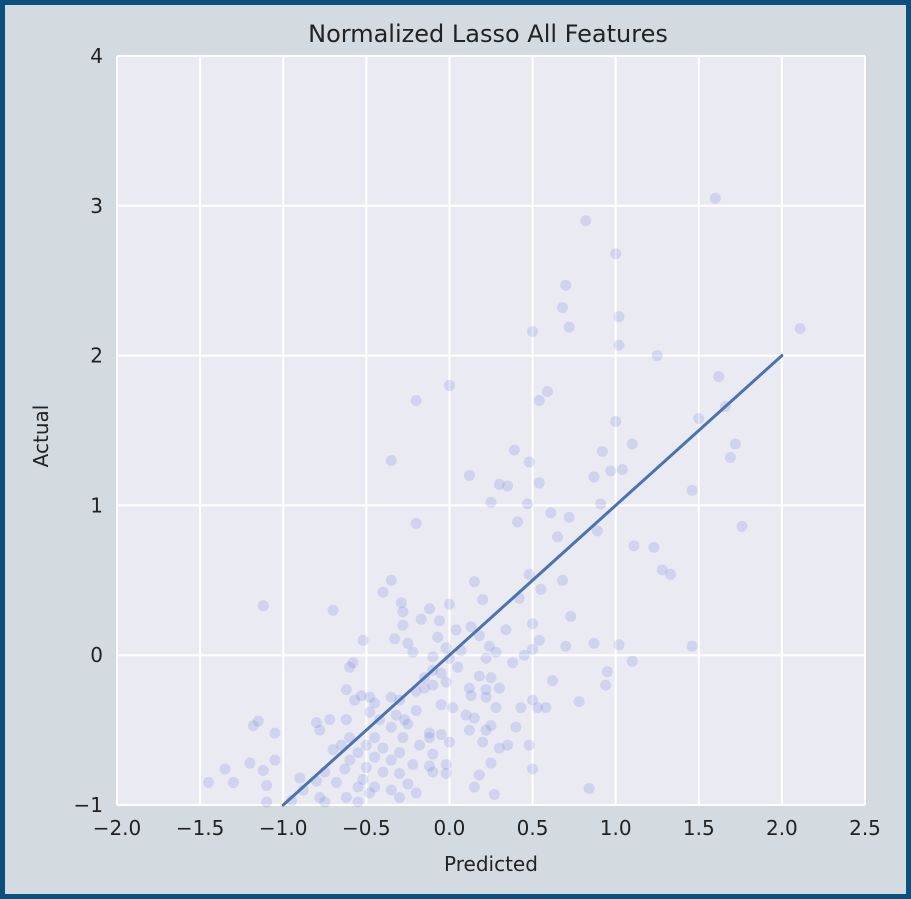  Describe the element at coordinates (96, 655) in the screenshot. I see `y-tick-label: 0` at that location.